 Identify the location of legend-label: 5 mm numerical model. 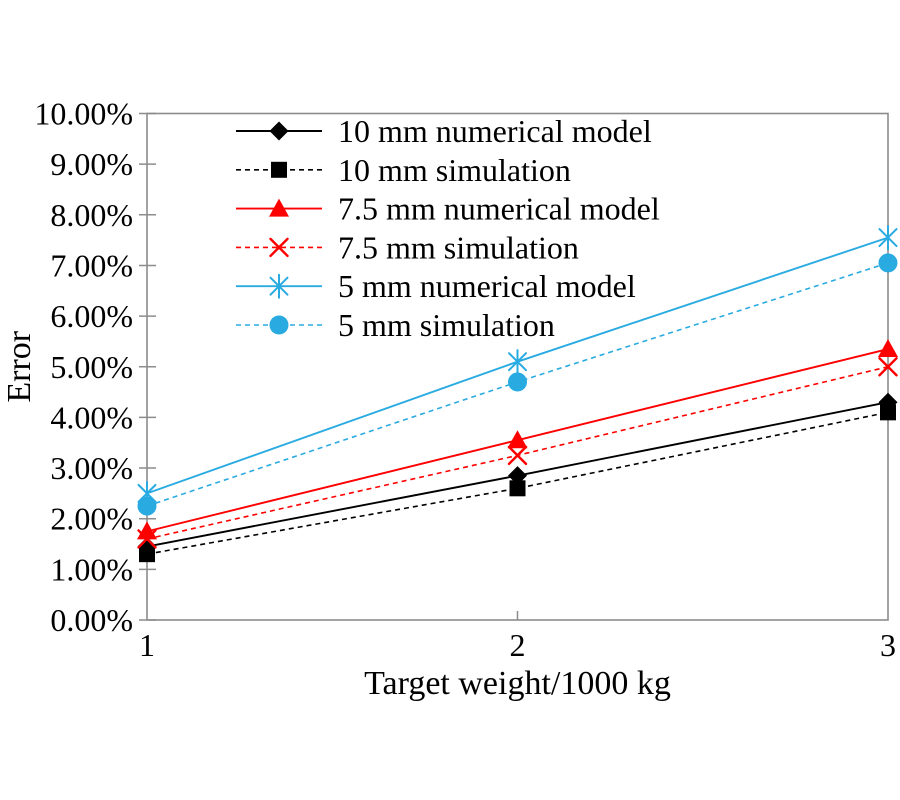
(487, 286).